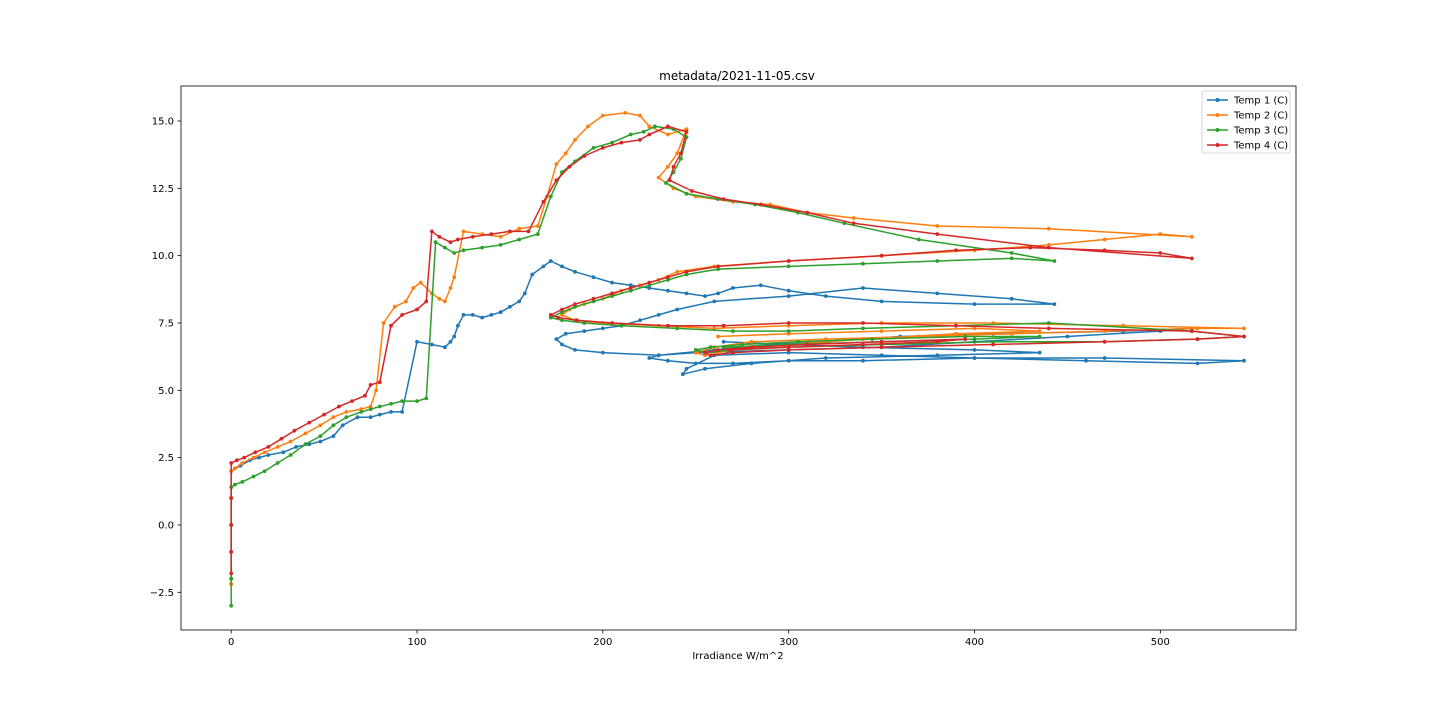 The image size is (1440, 720). I want to click on x-tick-label: 0, so click(231, 642).